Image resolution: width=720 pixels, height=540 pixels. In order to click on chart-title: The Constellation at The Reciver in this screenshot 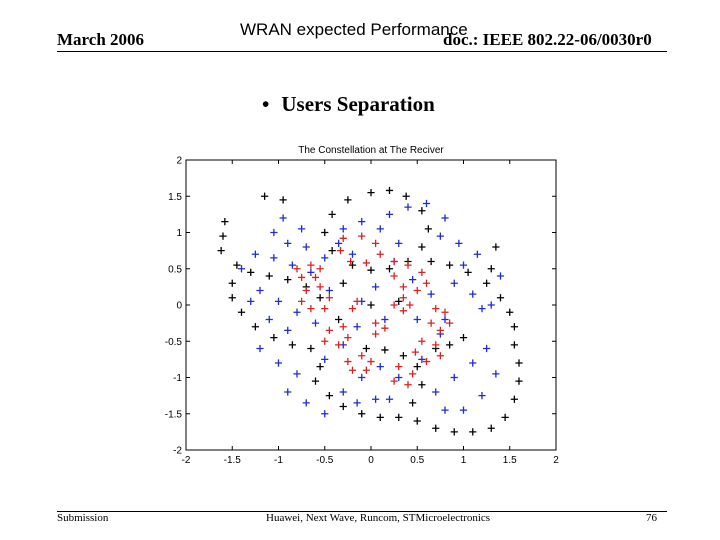, I will do `click(371, 150)`.